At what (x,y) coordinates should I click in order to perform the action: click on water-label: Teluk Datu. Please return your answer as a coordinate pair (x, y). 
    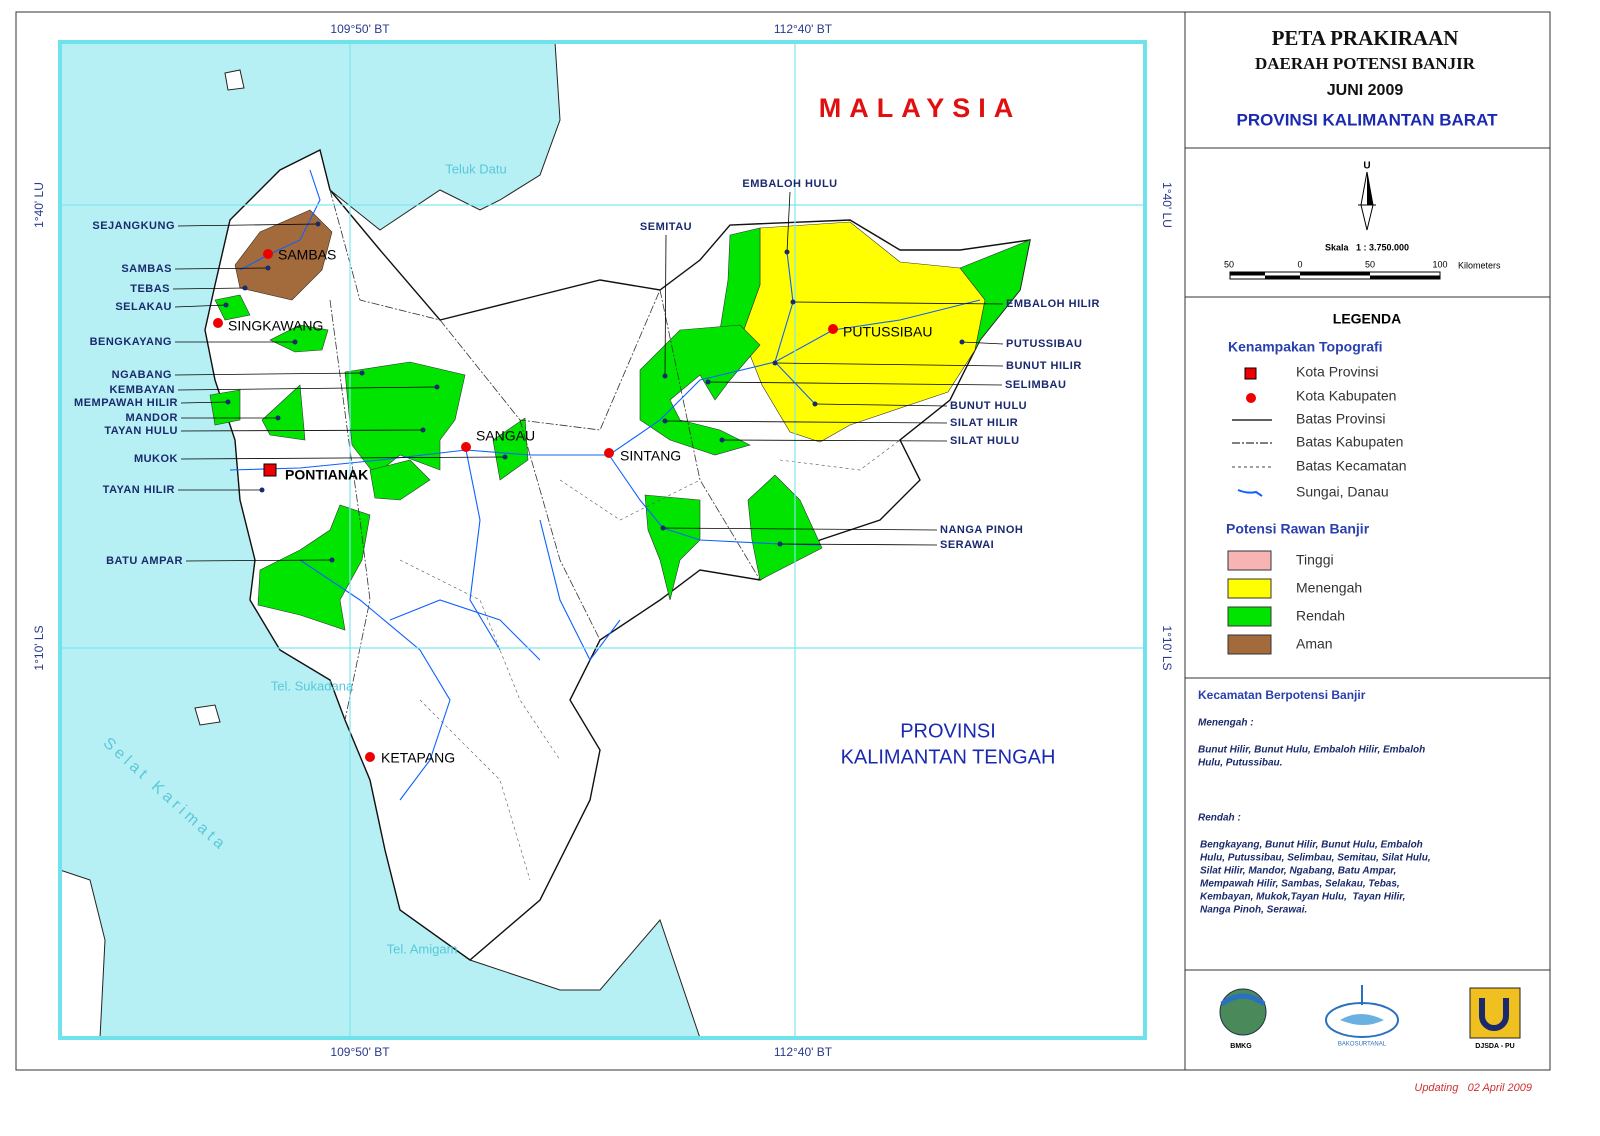
    Looking at the image, I should click on (475, 168).